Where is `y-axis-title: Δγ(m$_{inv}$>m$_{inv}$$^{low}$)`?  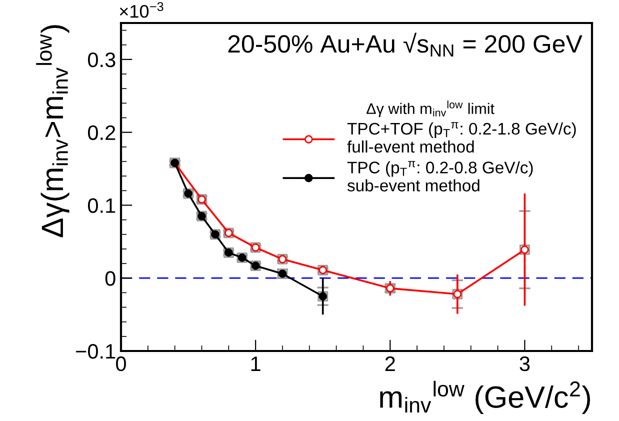
y-axis-title: Δγ(m$_{inv}$>m$_{inv}$$^{low}$) is located at coordinates (53, 131).